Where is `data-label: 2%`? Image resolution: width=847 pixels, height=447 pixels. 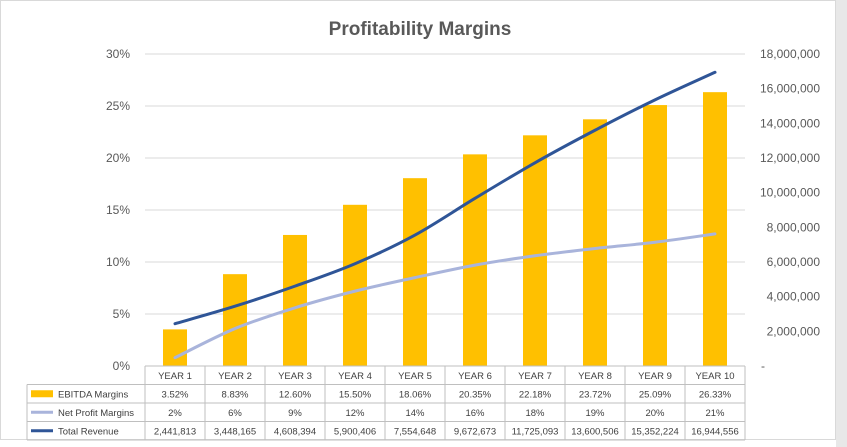
data-label: 2% is located at coordinates (175, 413).